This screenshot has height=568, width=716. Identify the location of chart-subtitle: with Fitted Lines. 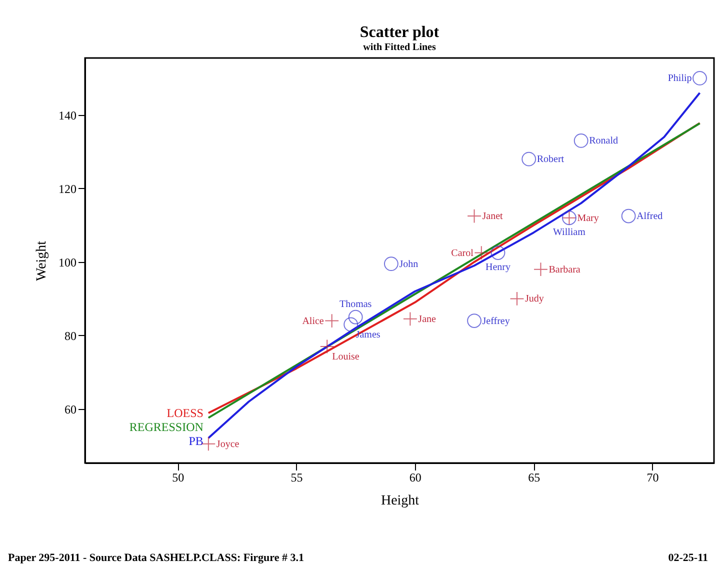
(399, 47).